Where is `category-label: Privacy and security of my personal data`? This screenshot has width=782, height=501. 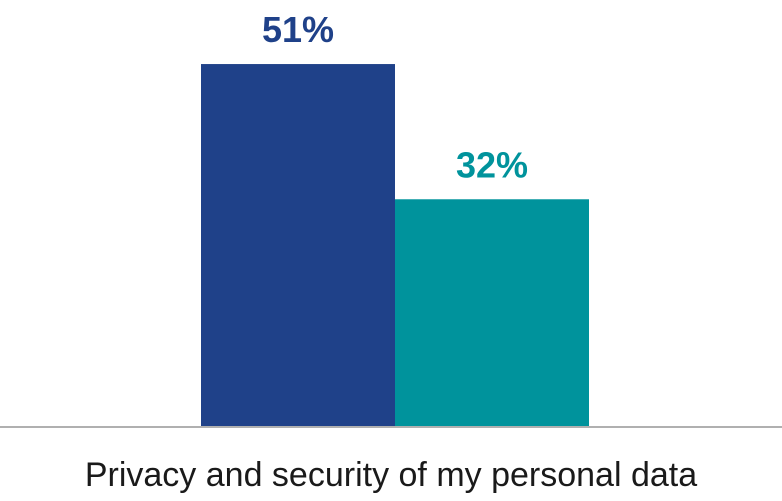
category-label: Privacy and security of my personal data is located at coordinates (391, 475).